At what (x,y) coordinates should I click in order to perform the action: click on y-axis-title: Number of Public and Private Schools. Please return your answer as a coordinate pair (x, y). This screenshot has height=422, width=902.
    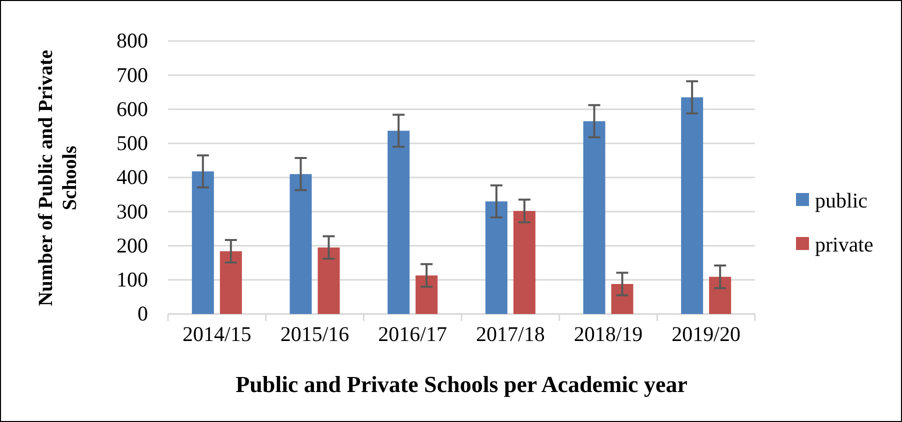
    Looking at the image, I should click on (58, 178).